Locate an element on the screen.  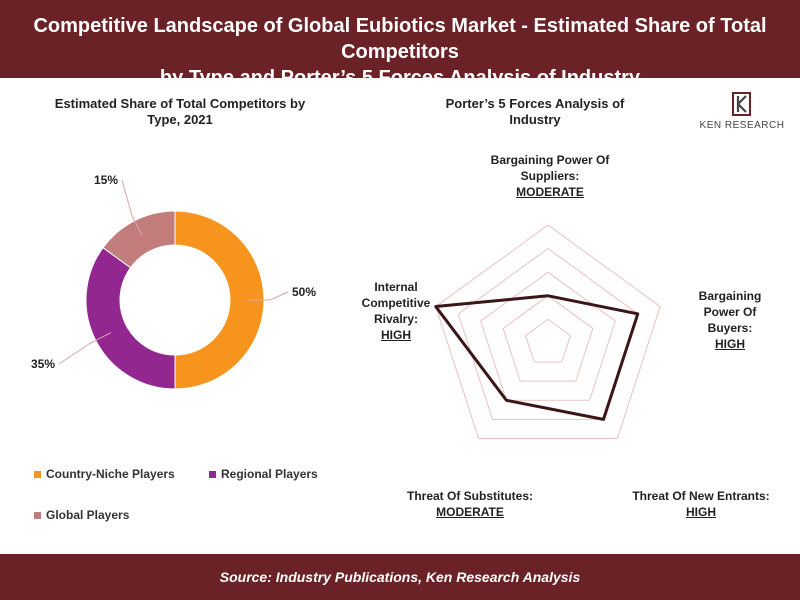
radar-axis-buyers-level: HIGH is located at coordinates (730, 344).